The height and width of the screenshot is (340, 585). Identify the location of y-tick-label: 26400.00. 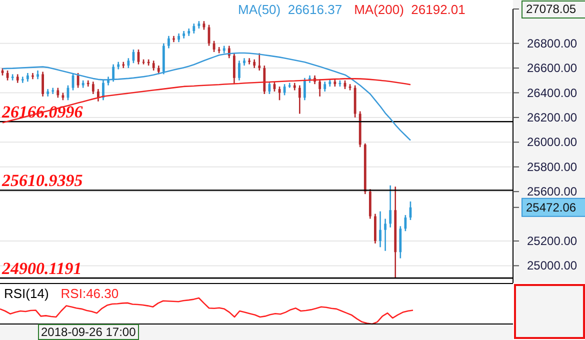
(552, 93).